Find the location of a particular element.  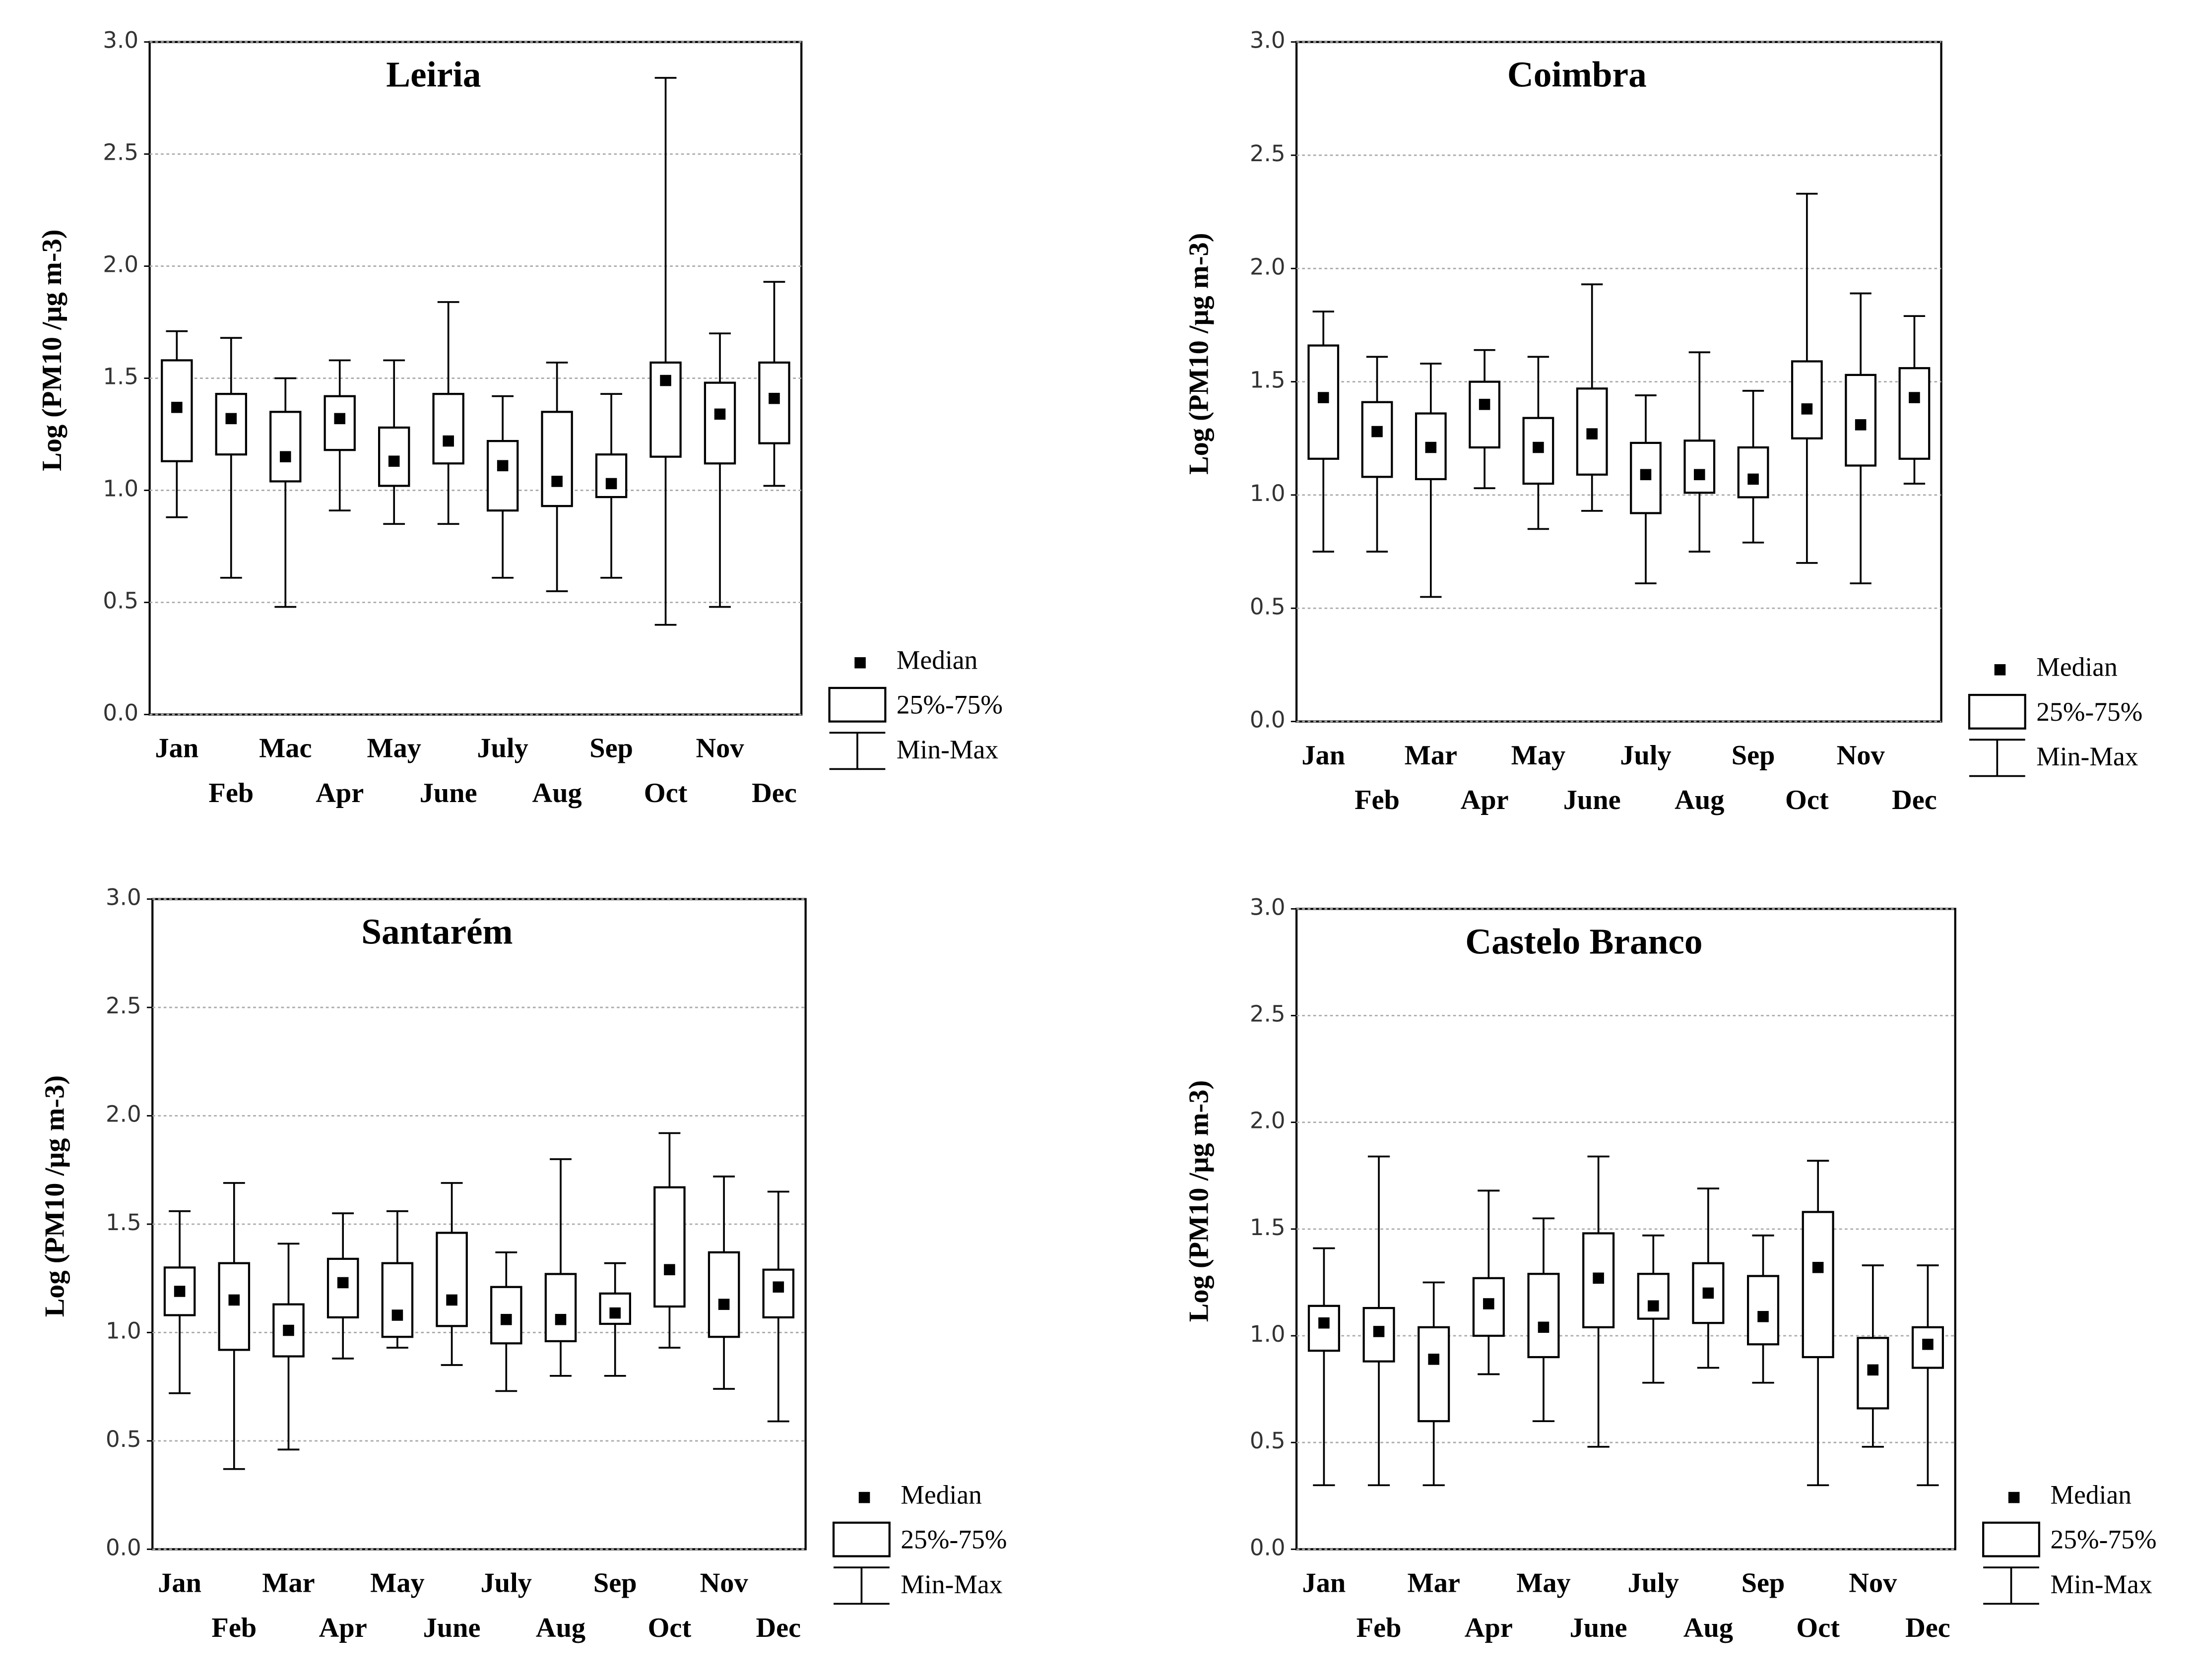

chart-title: Castelo Branco is located at coordinates (1583, 941).